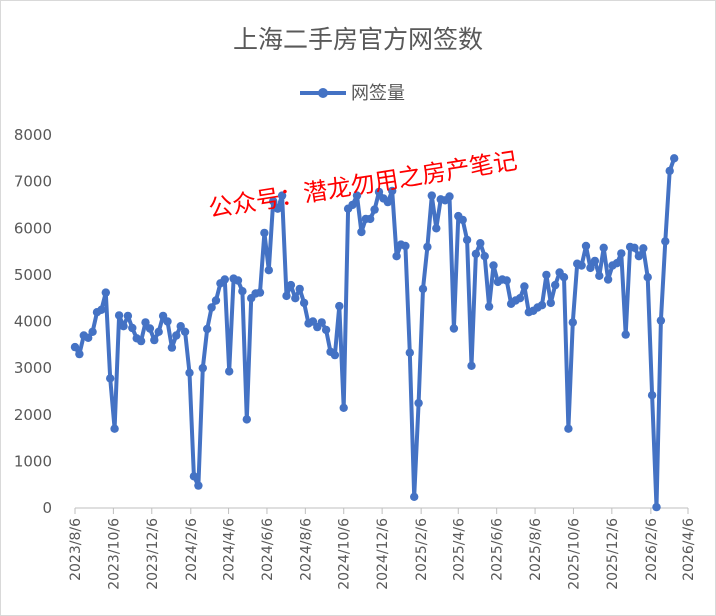  Describe the element at coordinates (613, 554) in the screenshot. I see `x-tick-label: 2025/12/6` at that location.